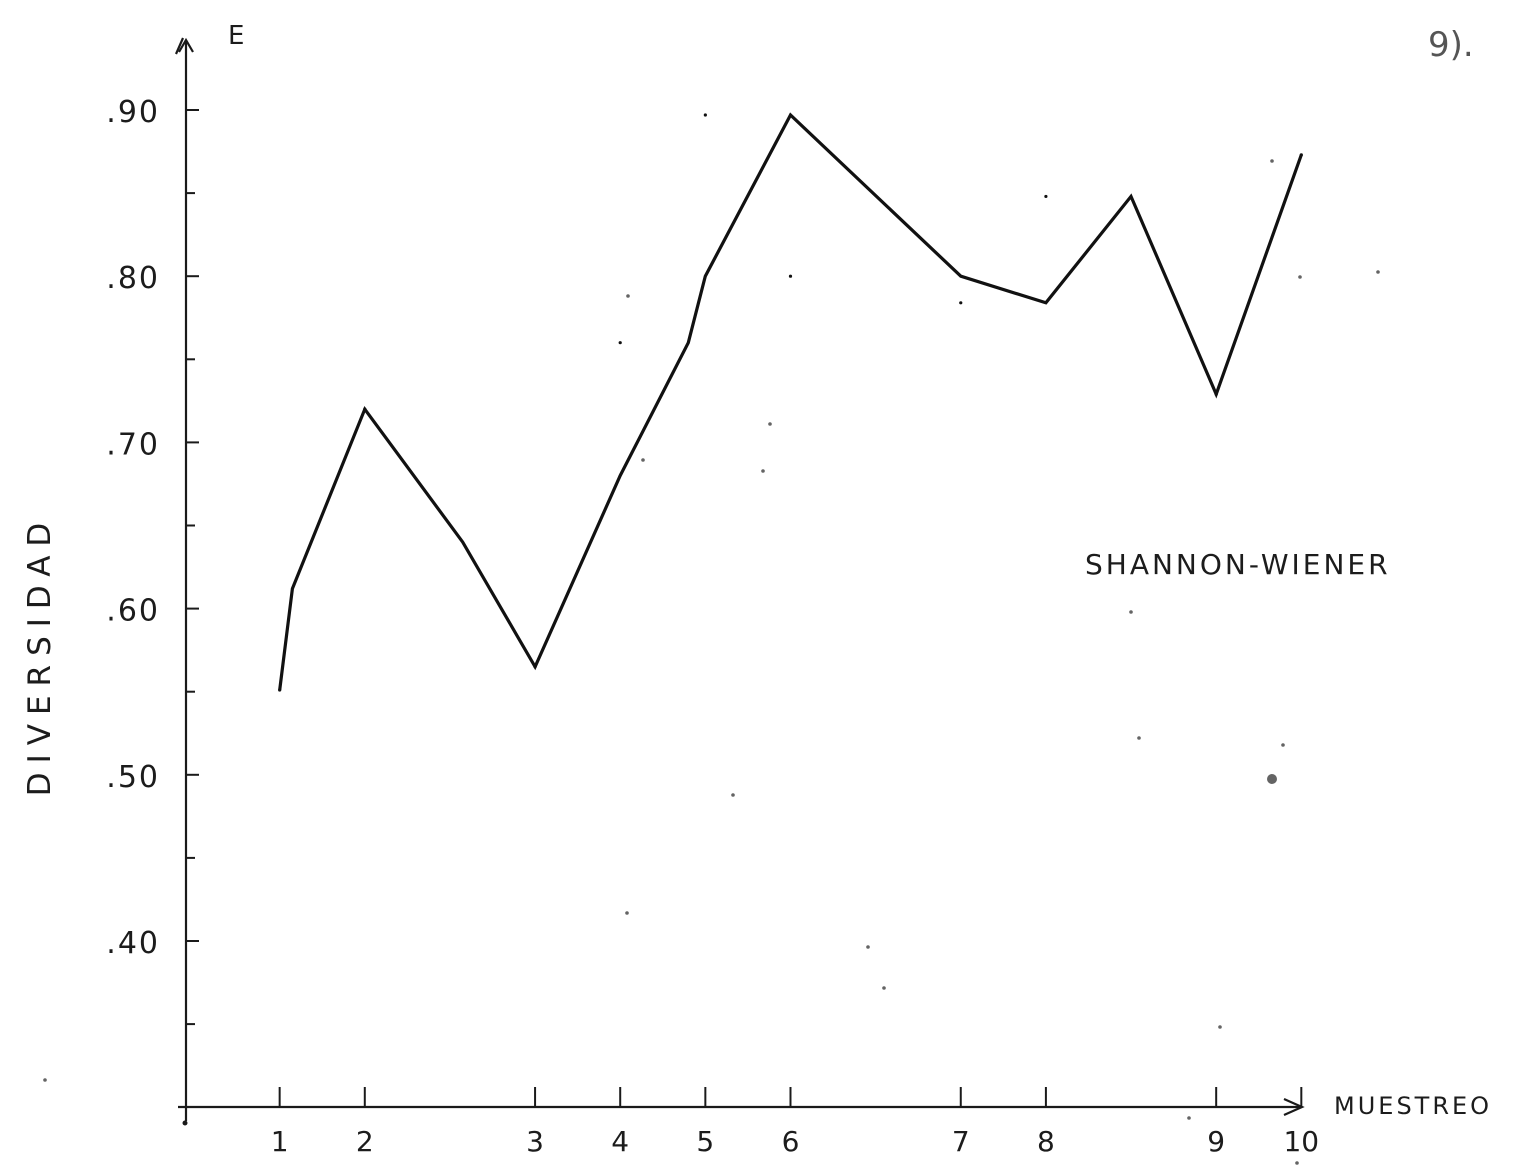 Image resolution: width=1521 pixels, height=1166 pixels. I want to click on x-tick-label: 9, so click(1216, 1141).